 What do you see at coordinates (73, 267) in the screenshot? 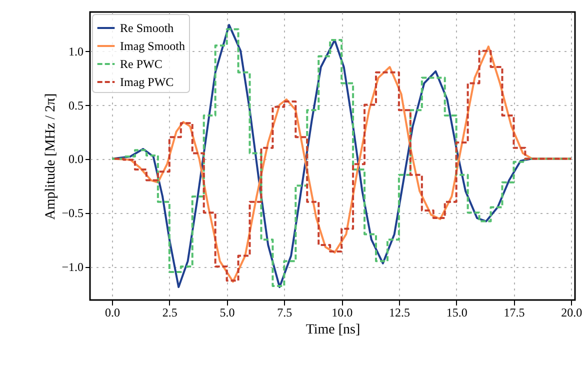
I see `y-tick-label: −1.0` at bounding box center [73, 267].